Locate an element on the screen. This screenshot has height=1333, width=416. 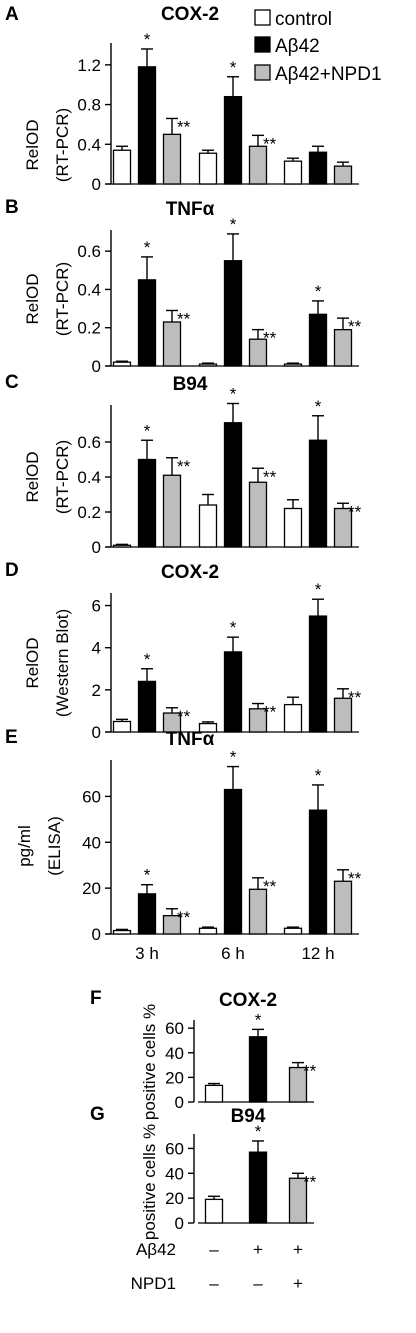
legend-label-npd1: Aβ42+NPD1 is located at coordinates (328, 74).